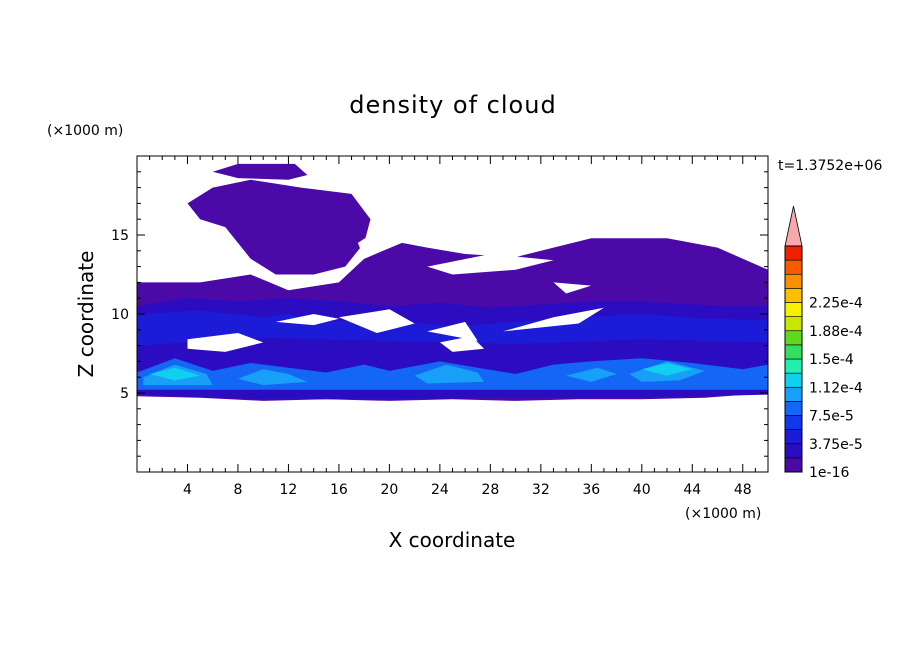  I want to click on time-label: t=1.3752e+06, so click(830, 166).